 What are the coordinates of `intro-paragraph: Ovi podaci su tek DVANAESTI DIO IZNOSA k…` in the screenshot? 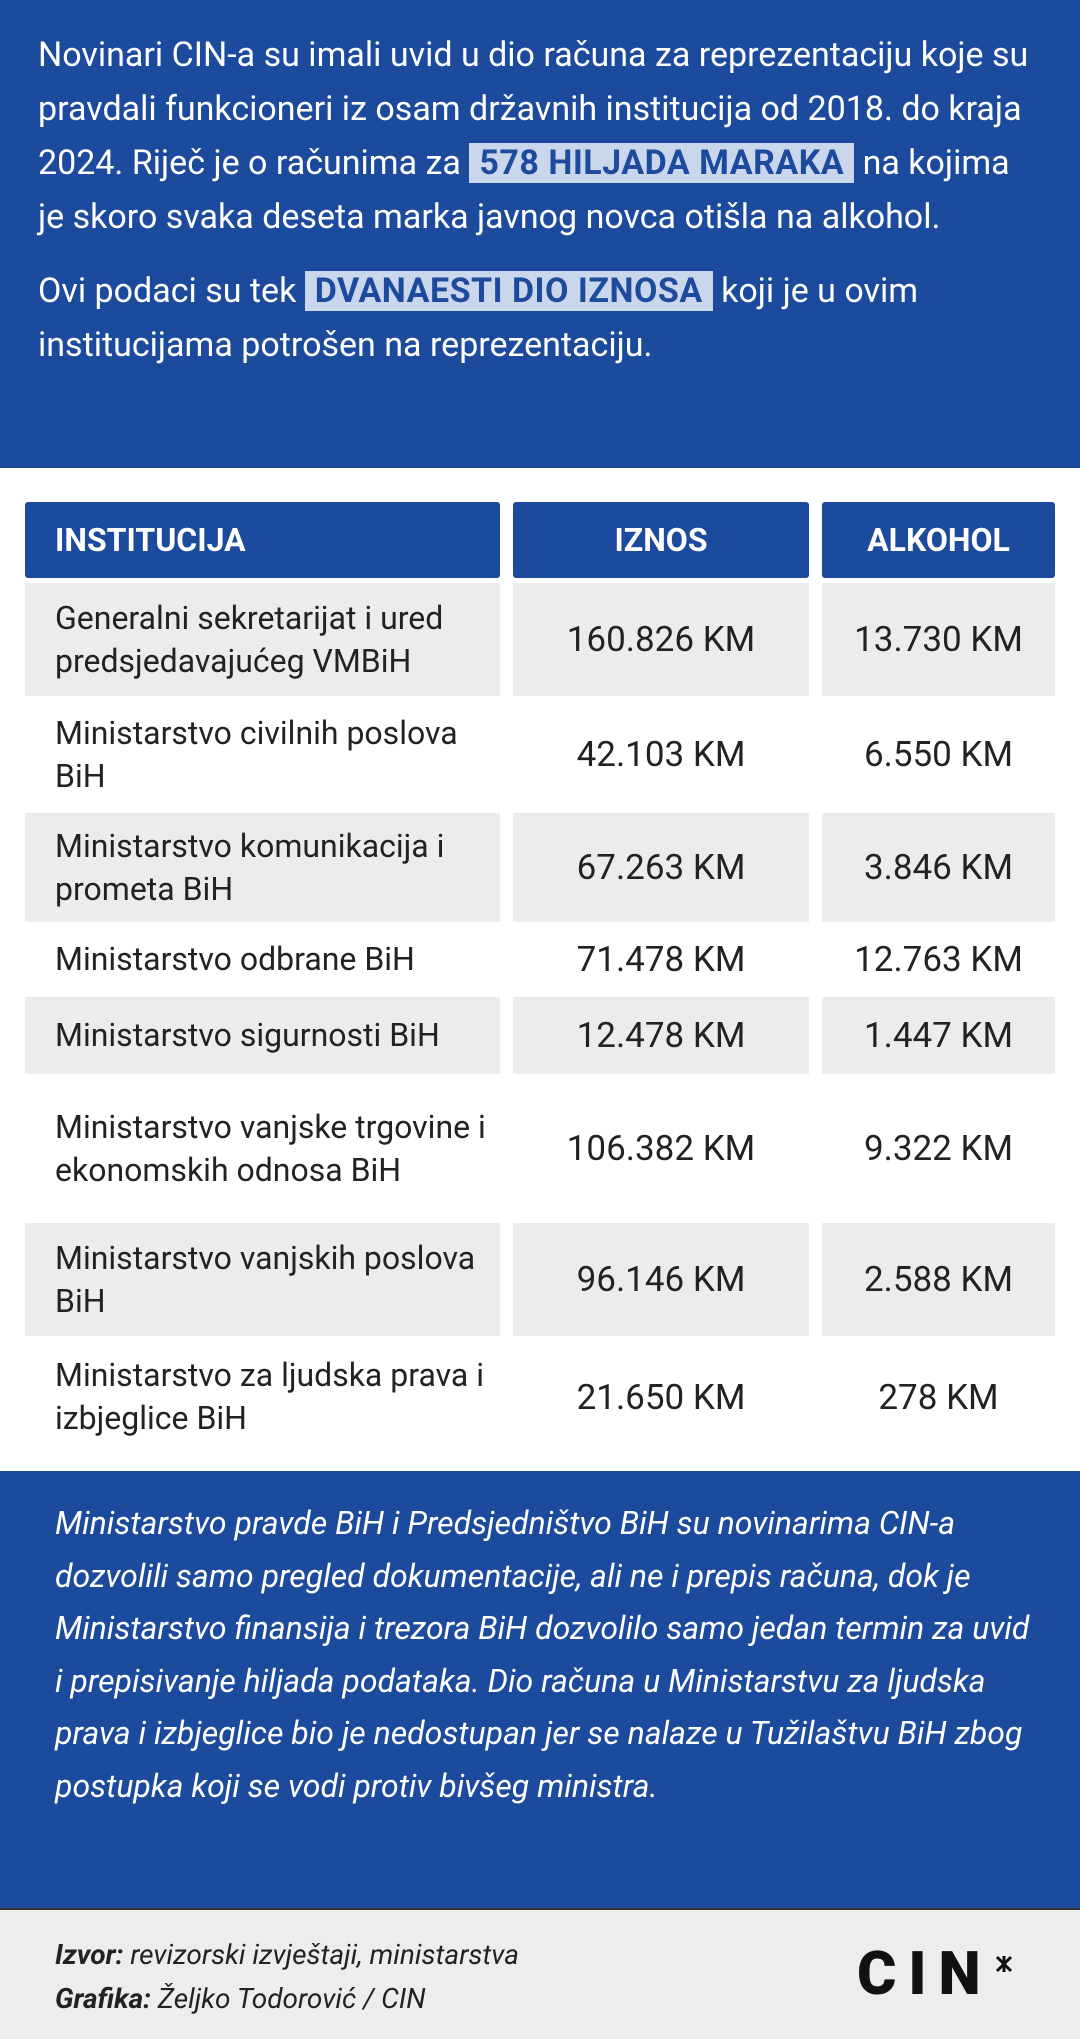 It's located at (540, 318).